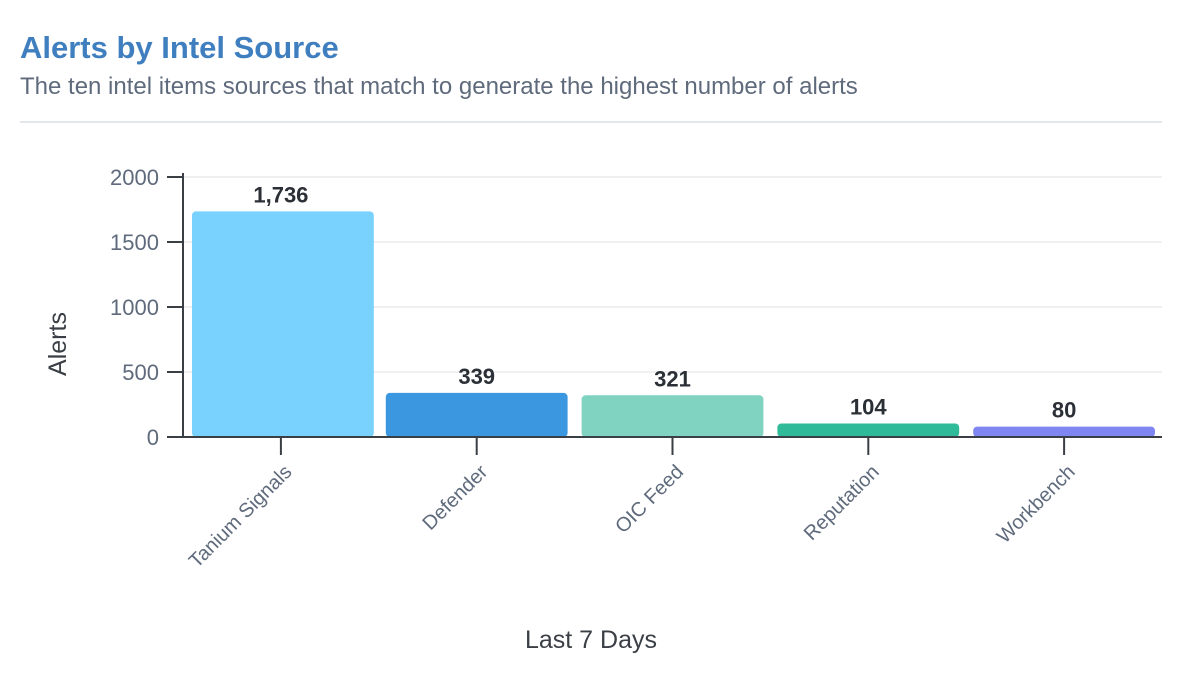 This screenshot has width=1182, height=678. Describe the element at coordinates (476, 376) in the screenshot. I see `data-label: 339` at that location.